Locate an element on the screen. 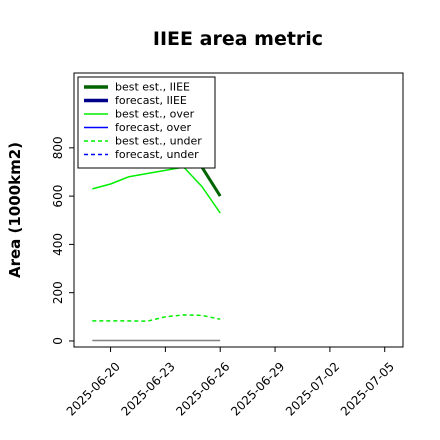 This screenshot has height=440, width=440. y-axis-label: Area (1000km2) is located at coordinates (15, 210).